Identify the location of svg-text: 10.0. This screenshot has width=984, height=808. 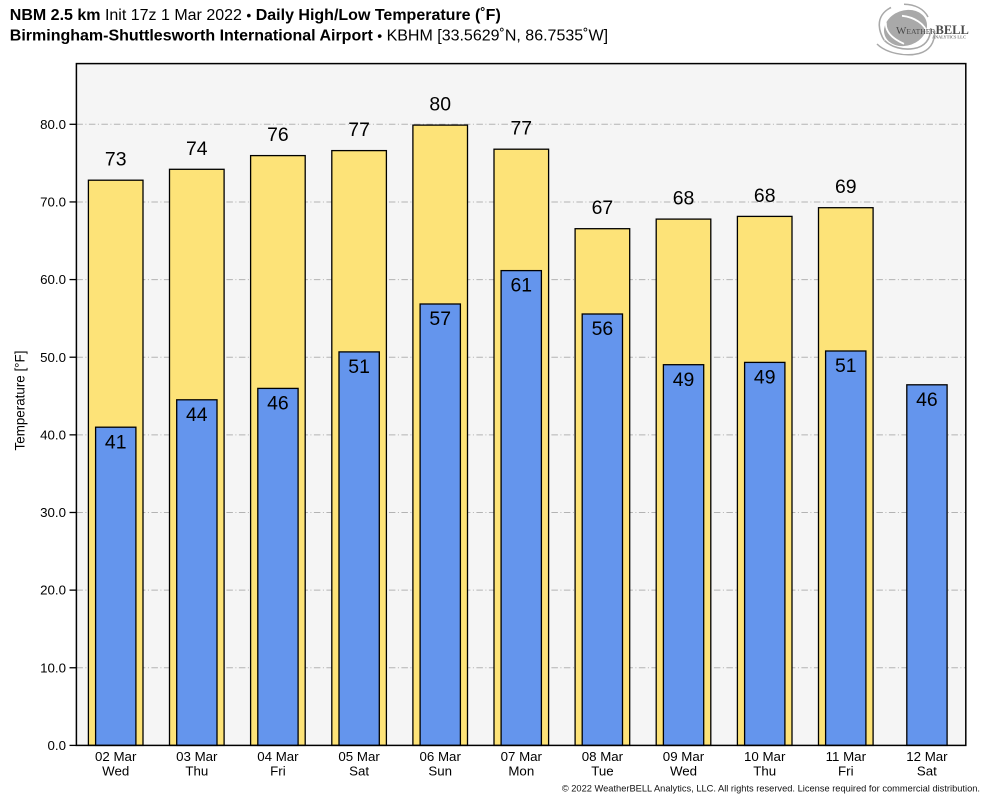
(53, 667).